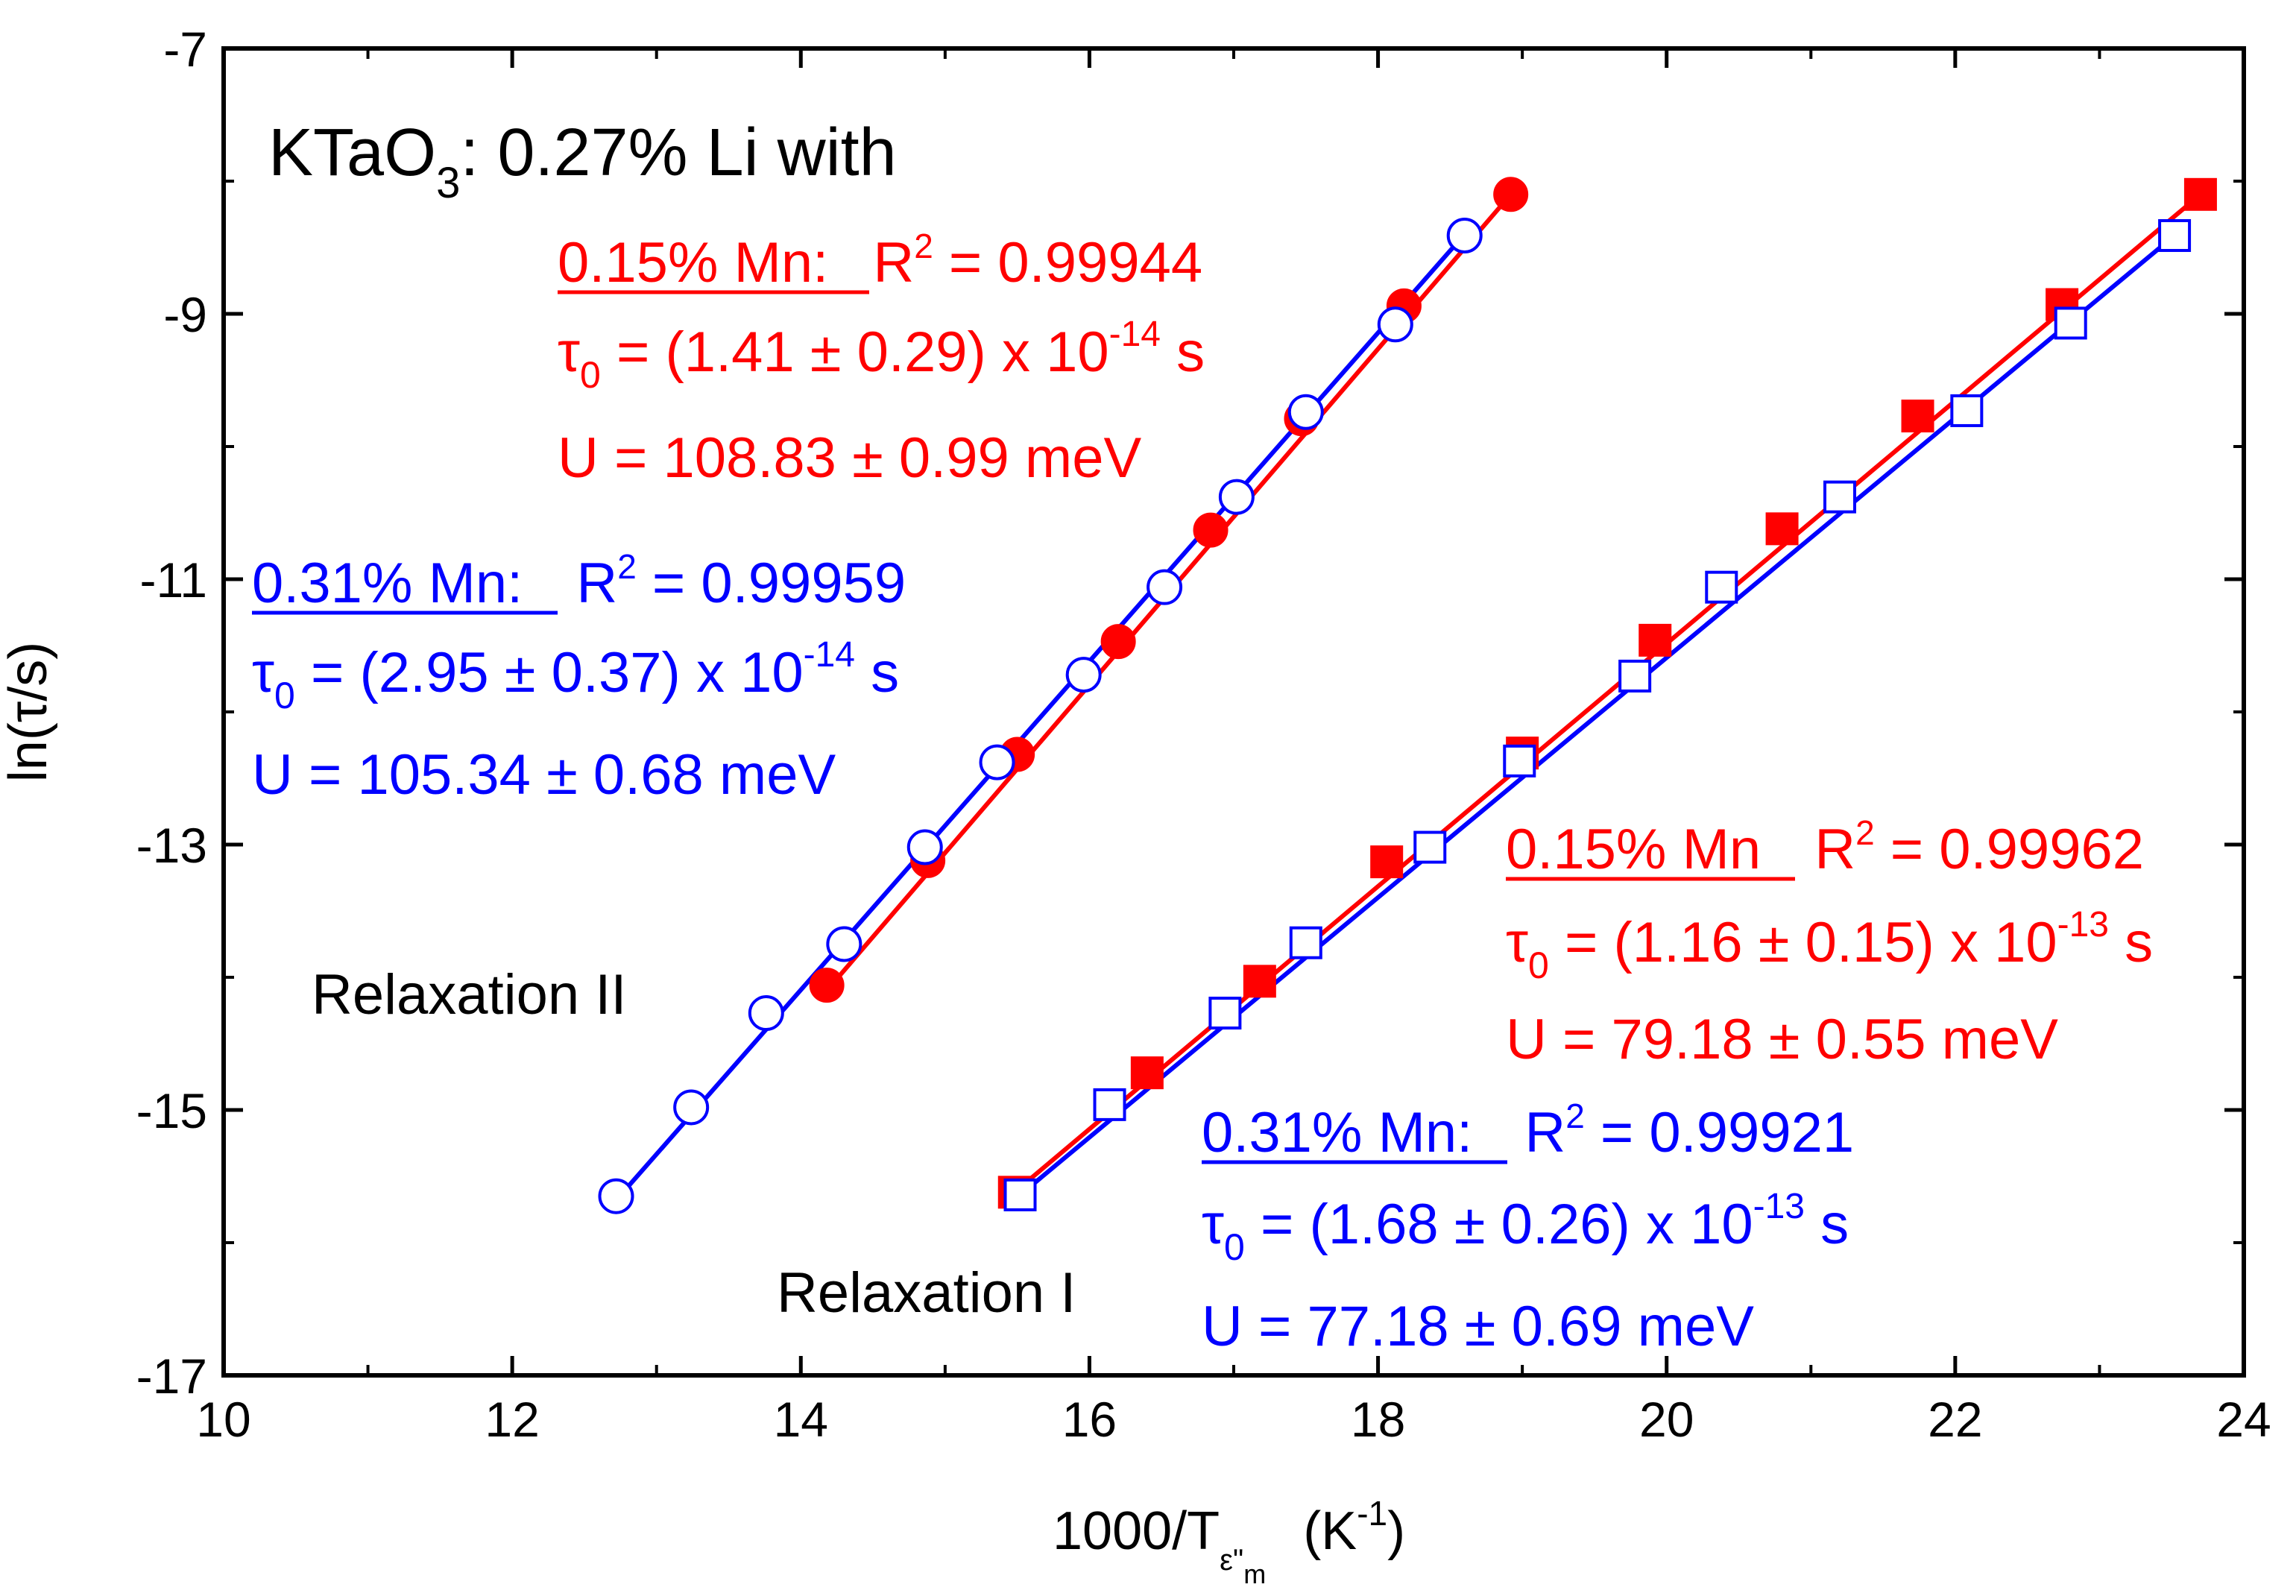 This screenshot has width=2296, height=1596. I want to click on x-tick-label: 12, so click(512, 1419).